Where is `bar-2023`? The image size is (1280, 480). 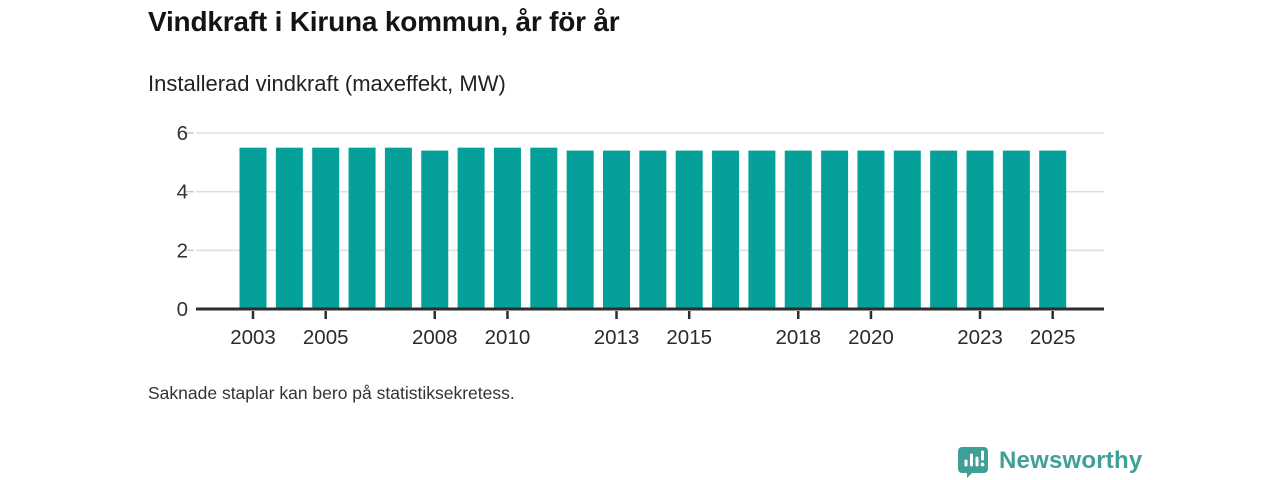 bar-2023 is located at coordinates (980, 229).